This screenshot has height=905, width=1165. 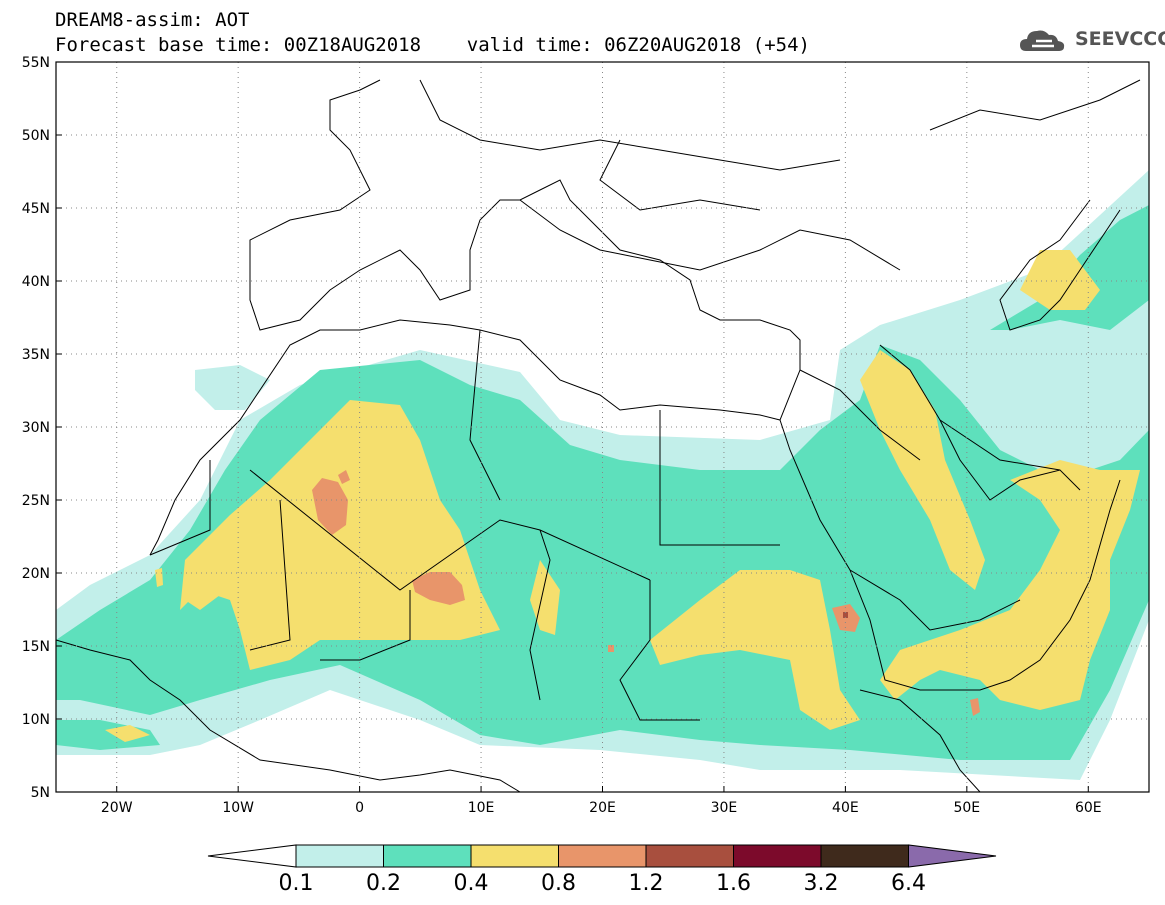 I want to click on colorbar-label: 0.1, so click(x=296, y=883).